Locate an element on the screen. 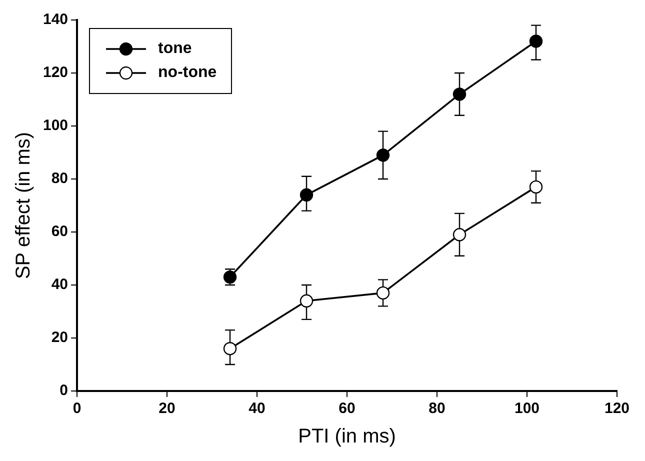 The height and width of the screenshot is (461, 645). legend-label: tone is located at coordinates (175, 49).